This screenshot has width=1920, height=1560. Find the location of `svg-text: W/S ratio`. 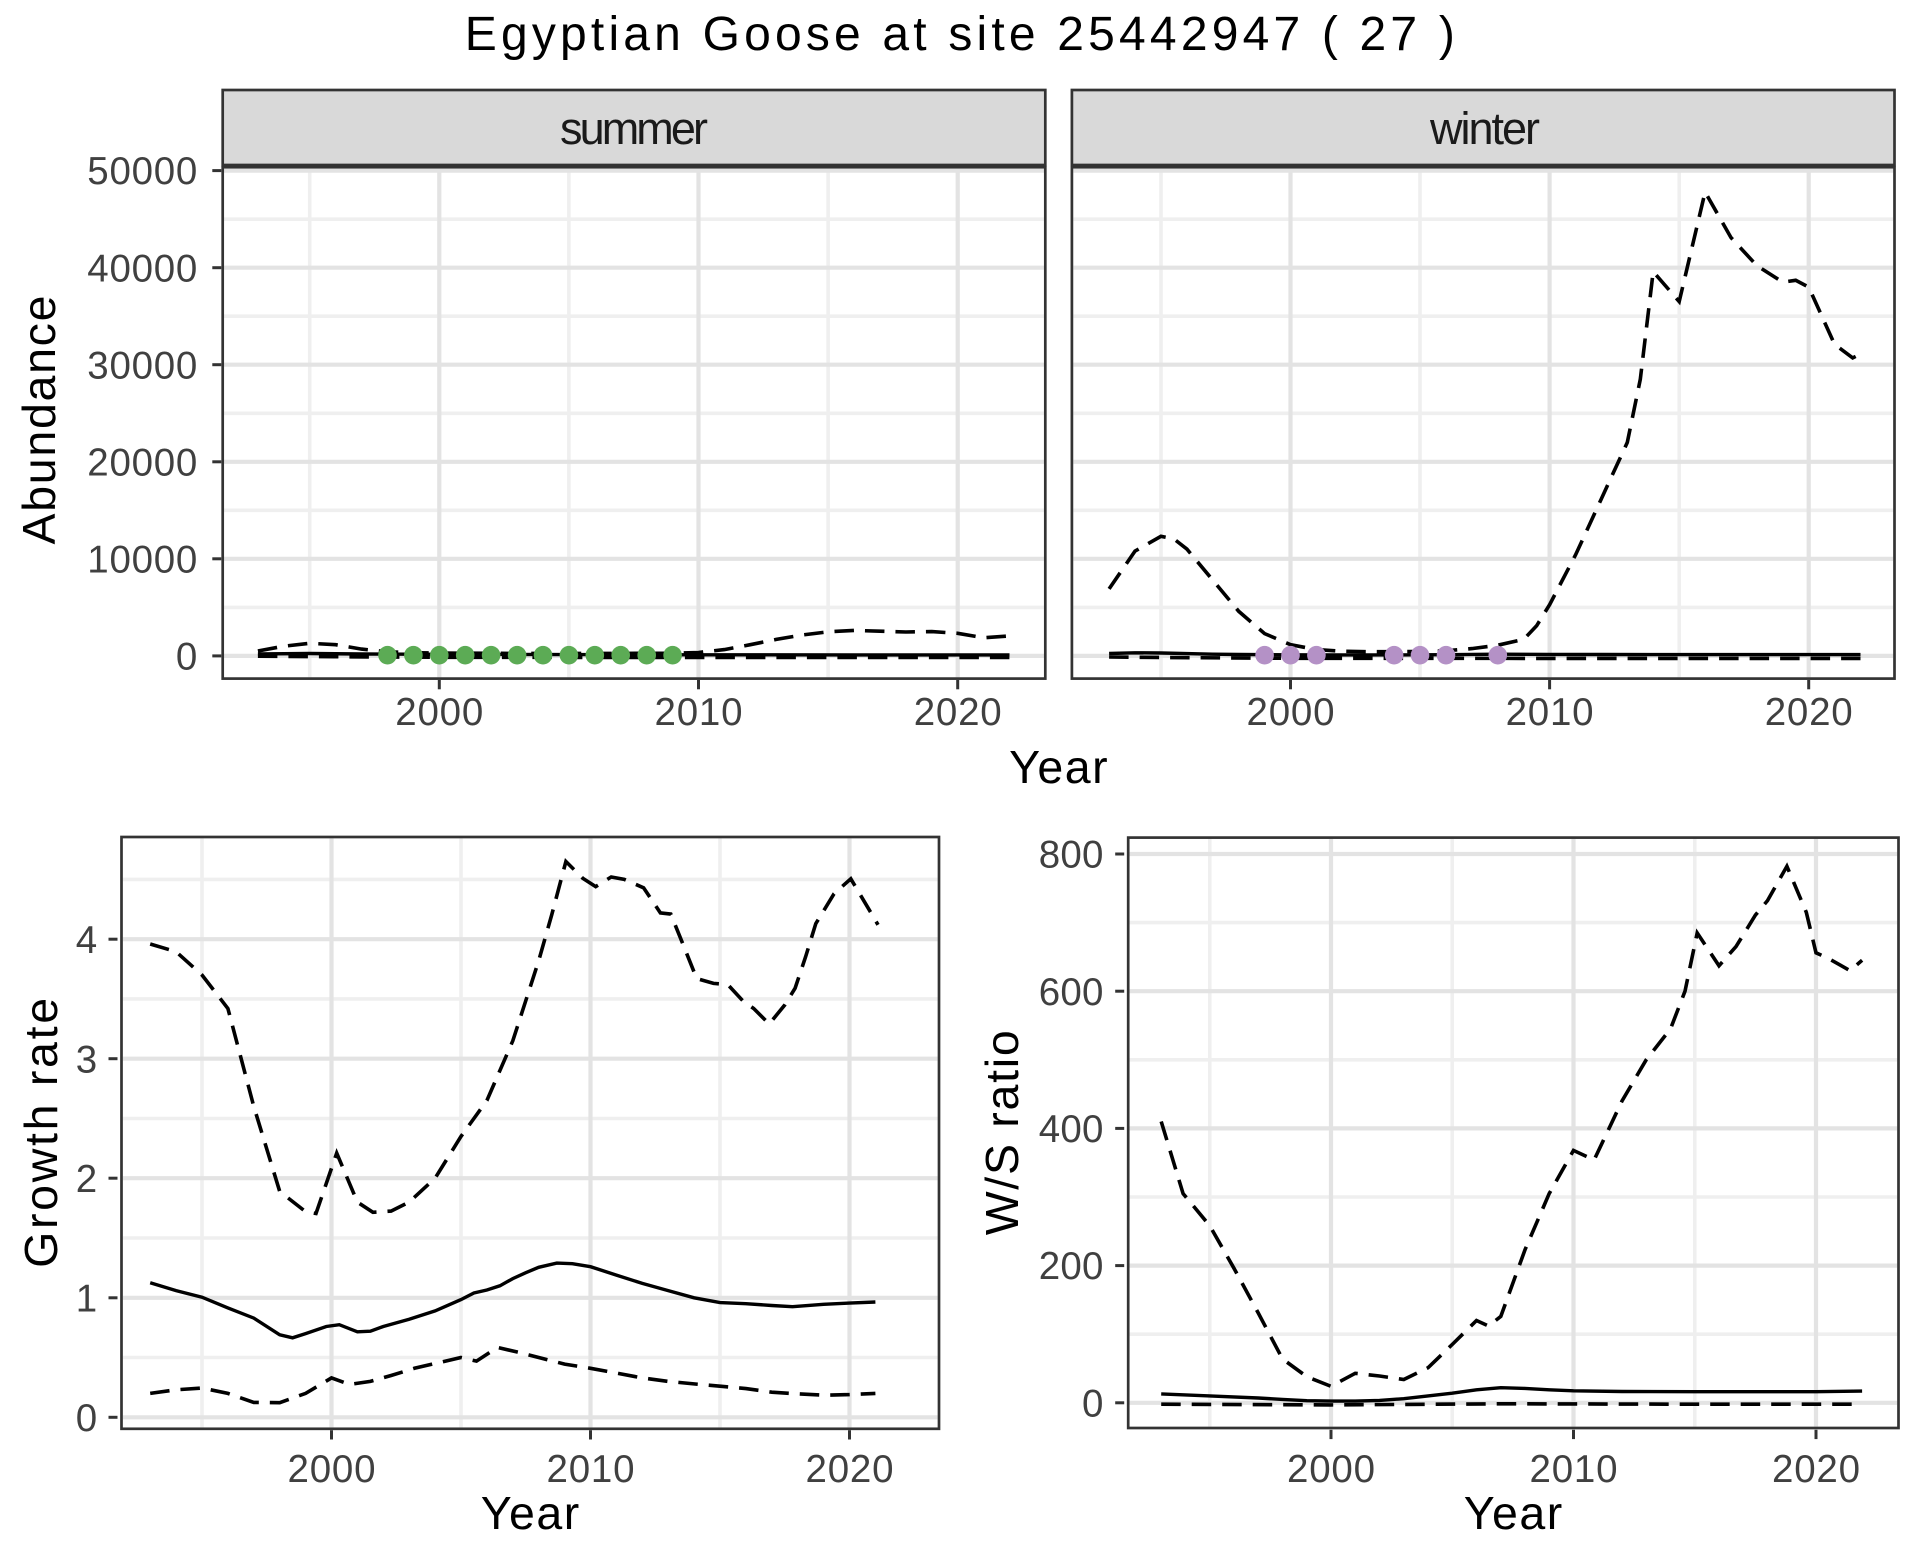

svg-text: W/S ratio is located at coordinates (1002, 1132).